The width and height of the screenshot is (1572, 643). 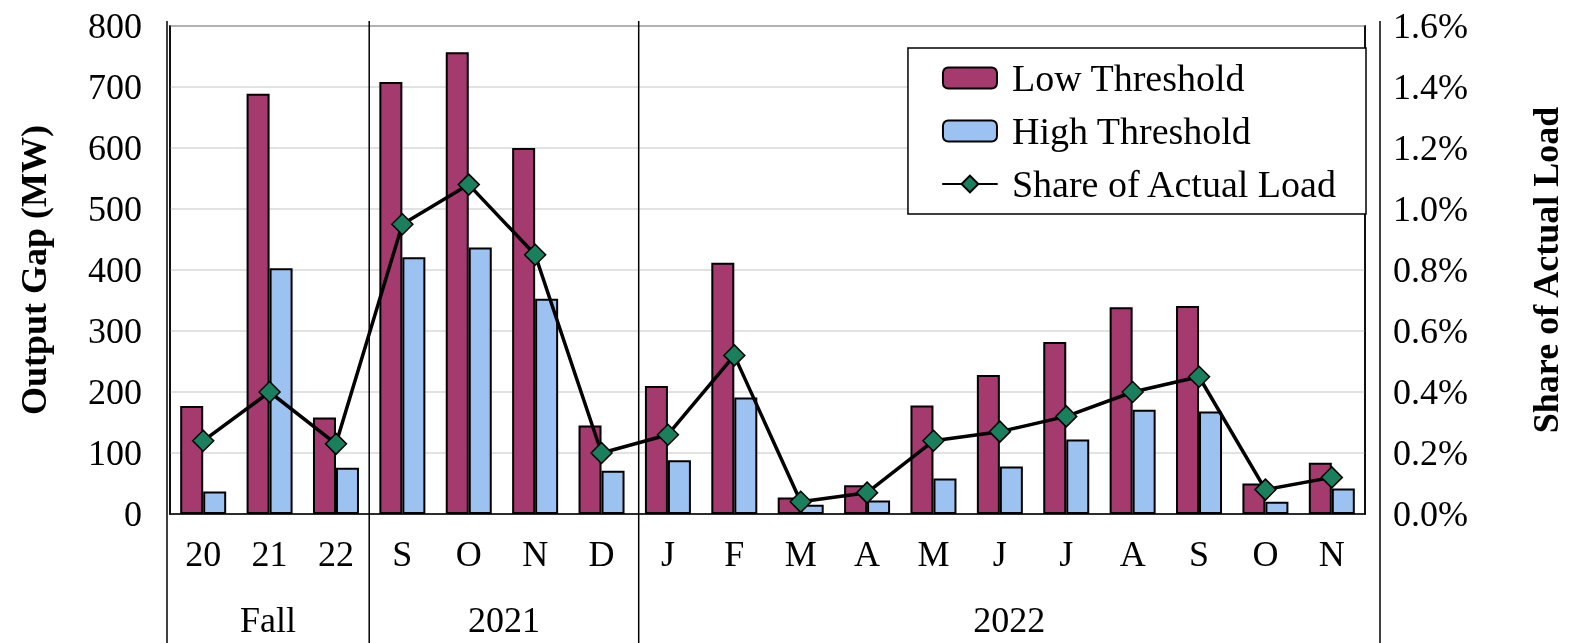 What do you see at coordinates (268, 620) in the screenshot?
I see `text: Fall` at bounding box center [268, 620].